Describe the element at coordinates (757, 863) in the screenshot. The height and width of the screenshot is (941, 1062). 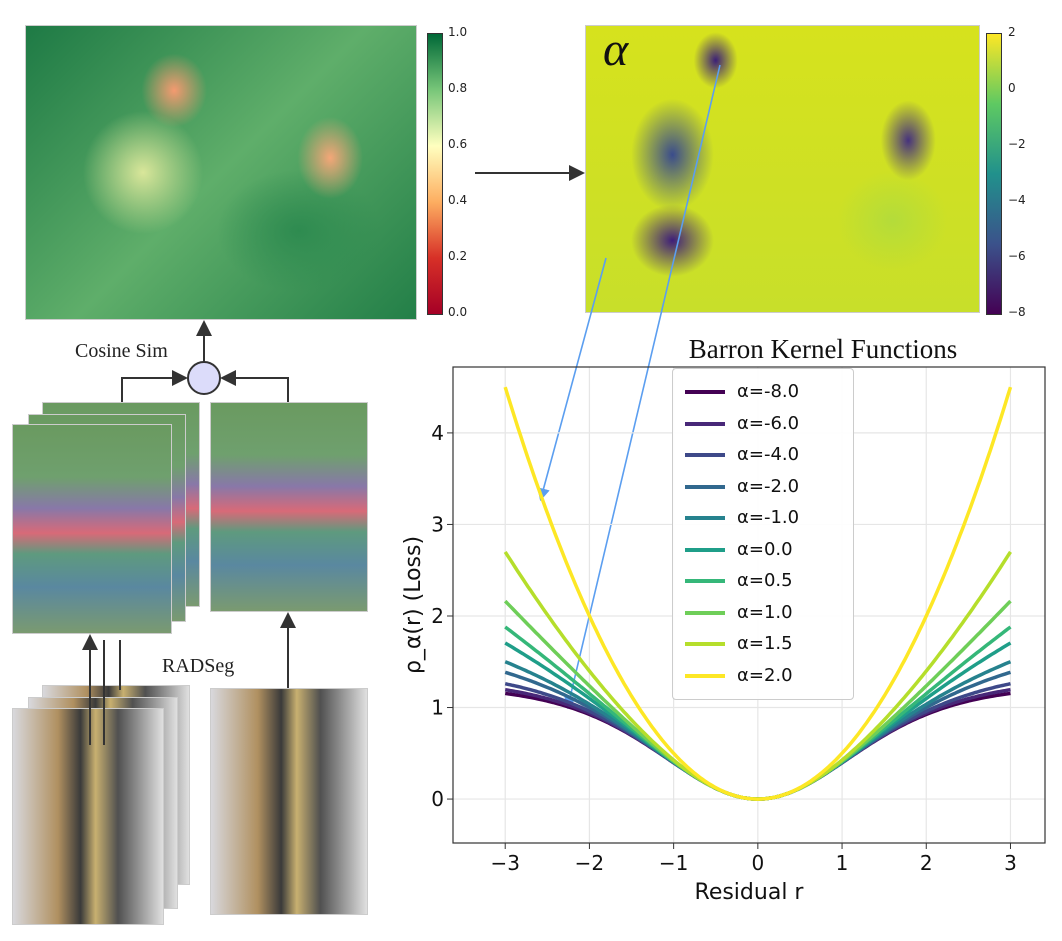
I see `x-tick-label: 0` at that location.